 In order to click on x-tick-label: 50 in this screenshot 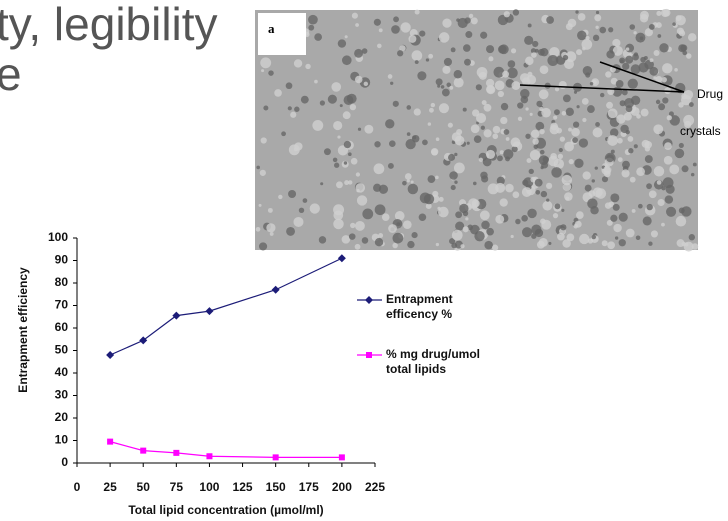, I will do `click(144, 487)`.